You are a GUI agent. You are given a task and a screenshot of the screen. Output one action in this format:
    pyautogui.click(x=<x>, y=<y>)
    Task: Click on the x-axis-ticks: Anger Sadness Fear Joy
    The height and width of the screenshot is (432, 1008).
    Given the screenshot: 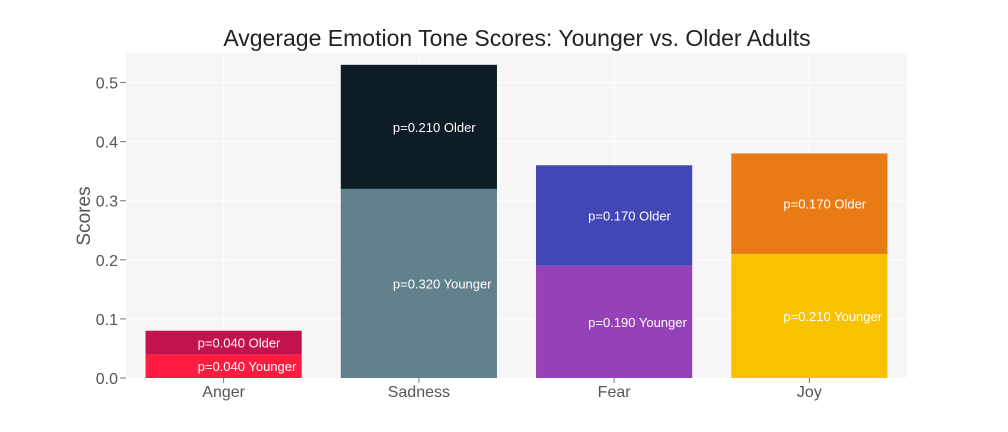 What is the action you would take?
    pyautogui.click(x=512, y=389)
    